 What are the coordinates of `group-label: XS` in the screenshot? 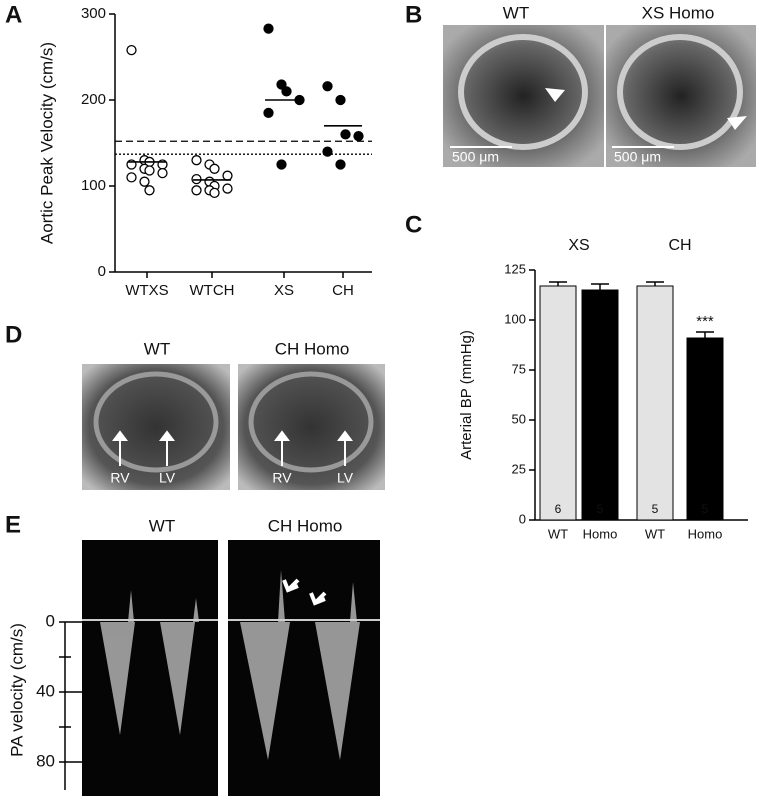 It's located at (578, 245).